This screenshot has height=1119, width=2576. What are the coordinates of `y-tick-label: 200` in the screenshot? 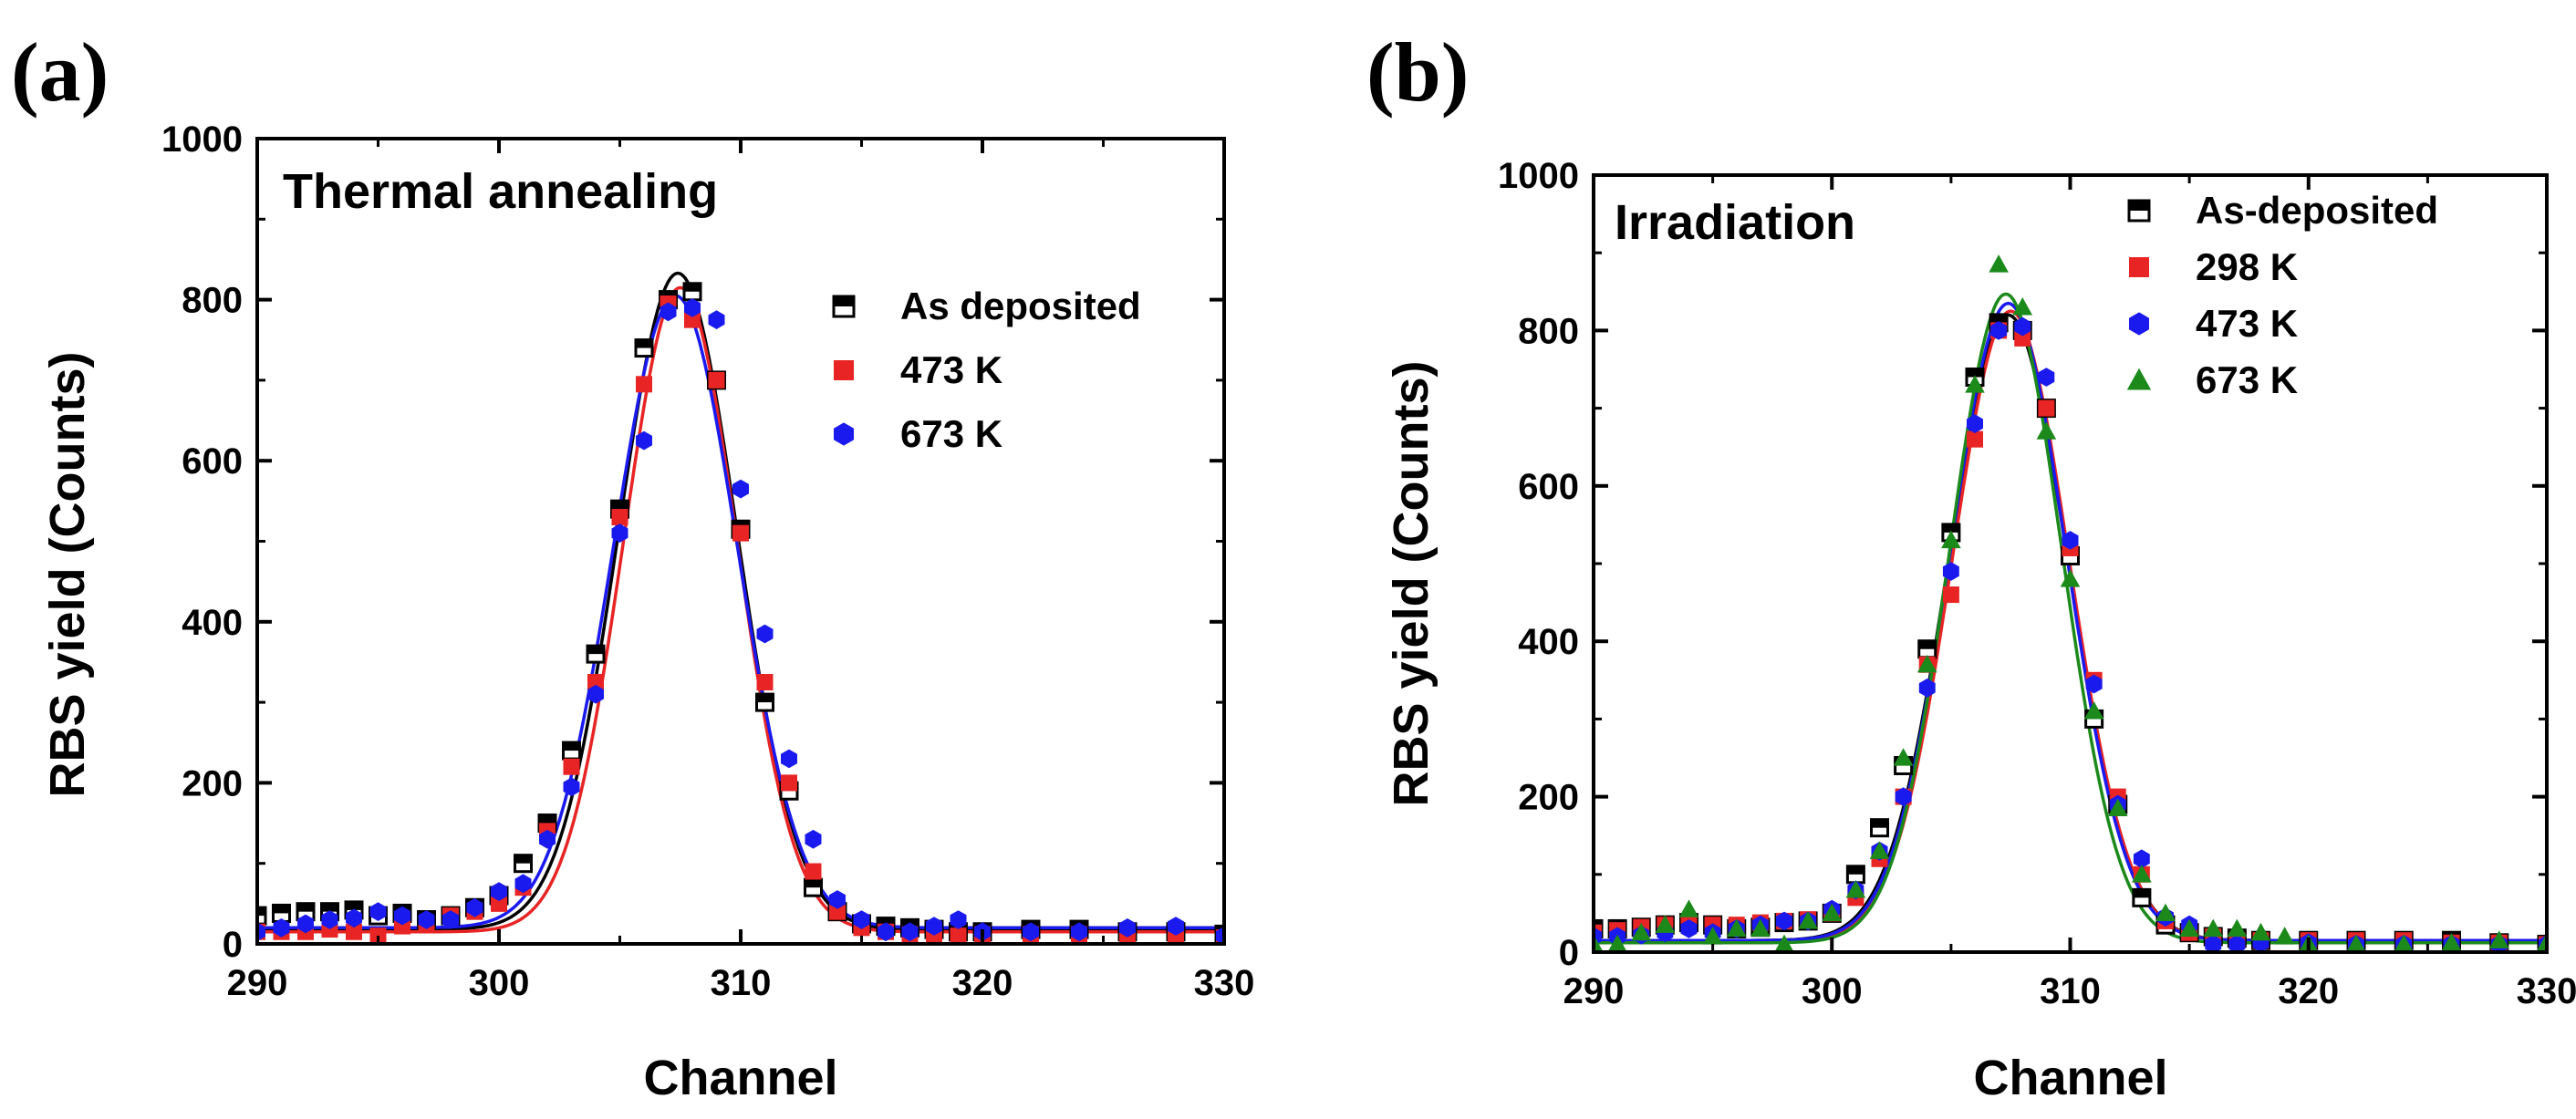 It's located at (1548, 798).